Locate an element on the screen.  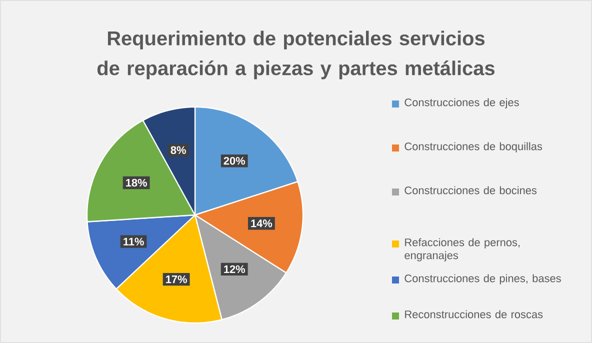
legend-label: Construcciones de boquillas is located at coordinates (473, 147).